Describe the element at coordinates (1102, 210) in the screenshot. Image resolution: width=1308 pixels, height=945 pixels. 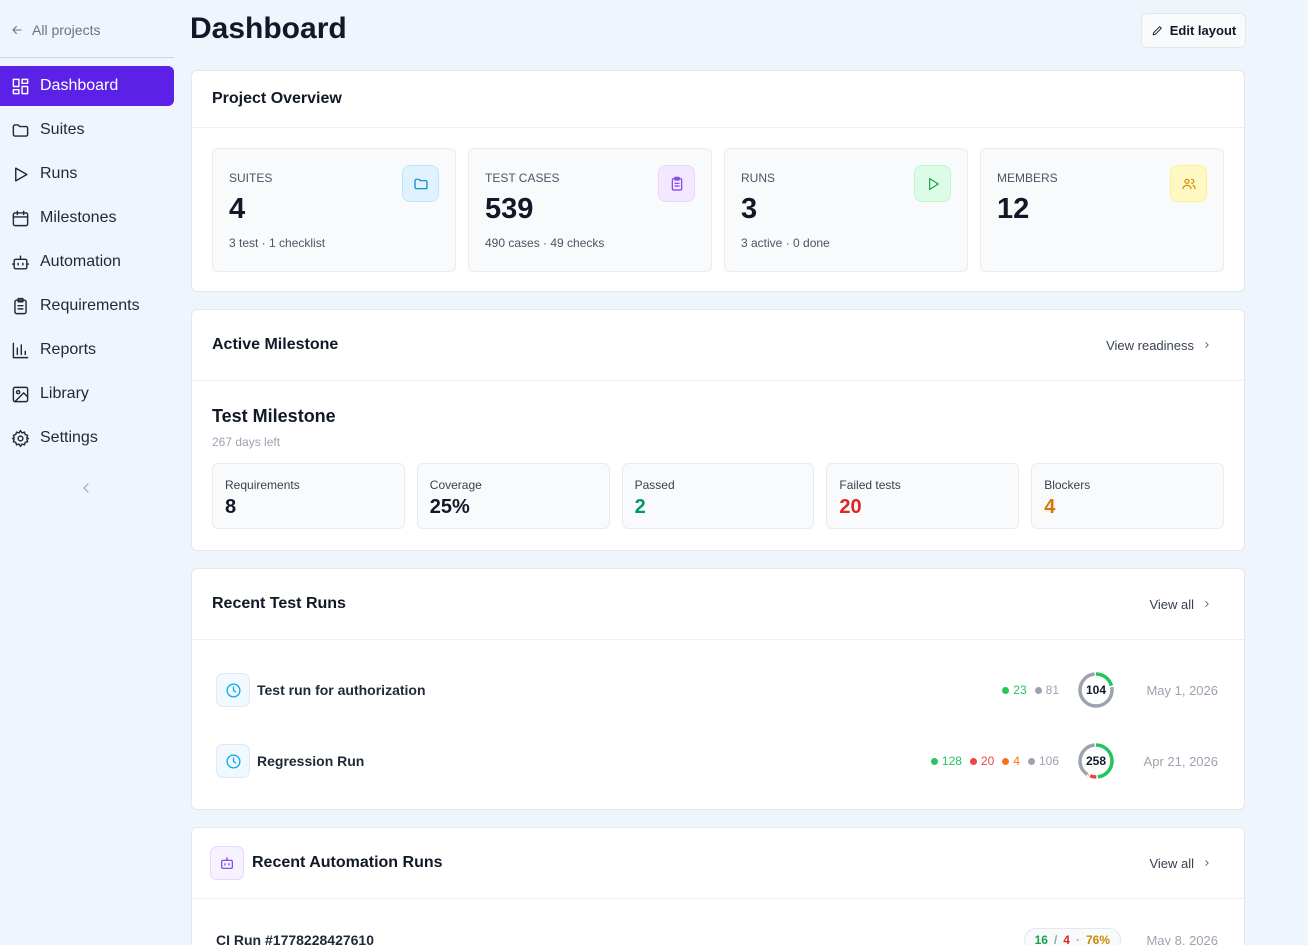
I see `stat-card: MEMBERS 12` at that location.